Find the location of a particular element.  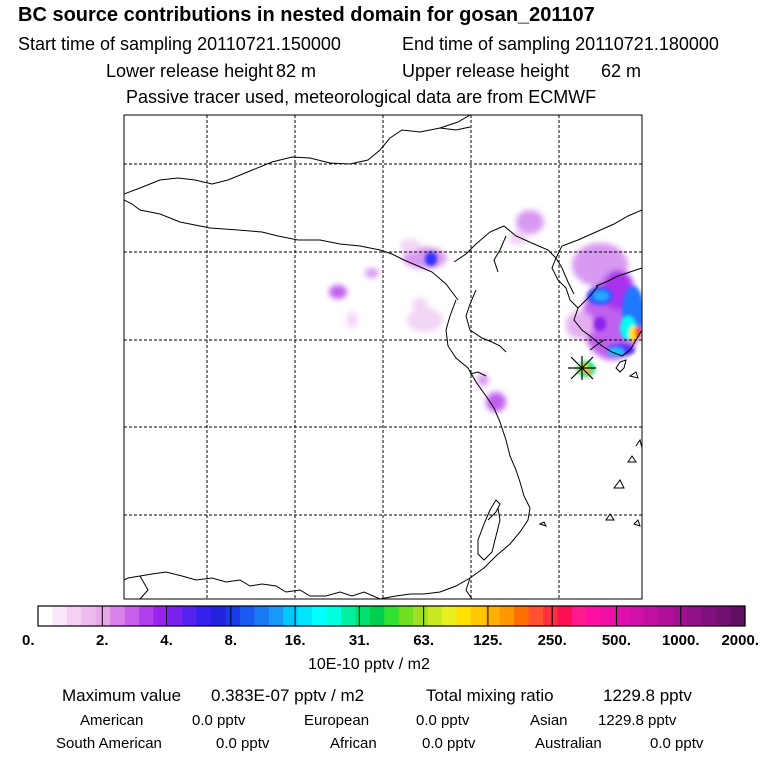

end-time-label: End time of sampling 20110721.180000 is located at coordinates (560, 44).